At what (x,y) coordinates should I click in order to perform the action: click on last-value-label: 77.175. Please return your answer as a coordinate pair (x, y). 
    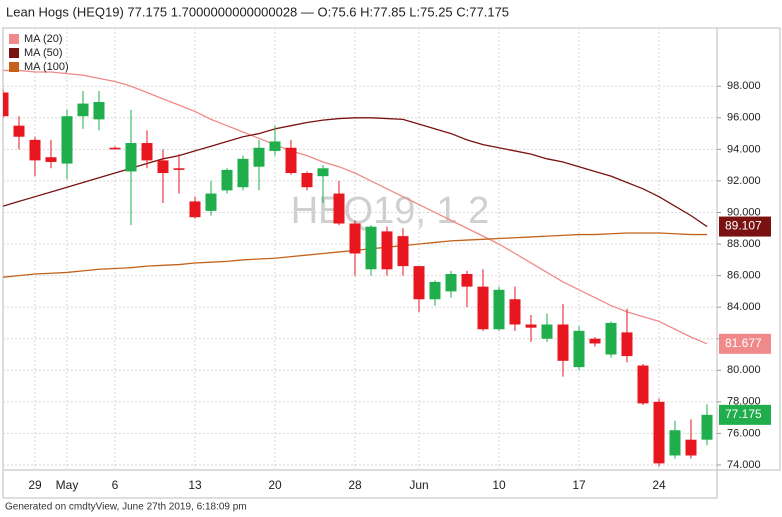
    Looking at the image, I should click on (743, 414).